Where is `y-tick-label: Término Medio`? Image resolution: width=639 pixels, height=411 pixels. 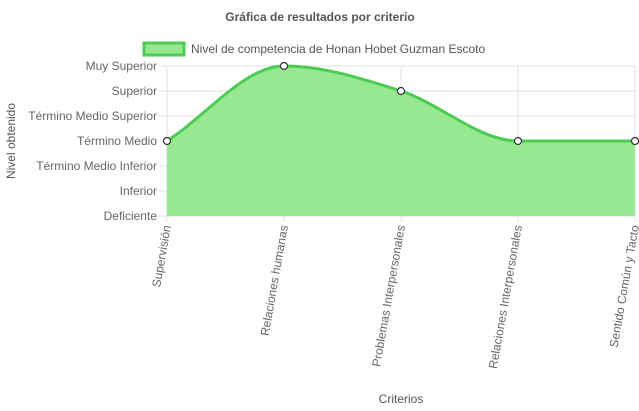 y-tick-label: Término Medio is located at coordinates (117, 141).